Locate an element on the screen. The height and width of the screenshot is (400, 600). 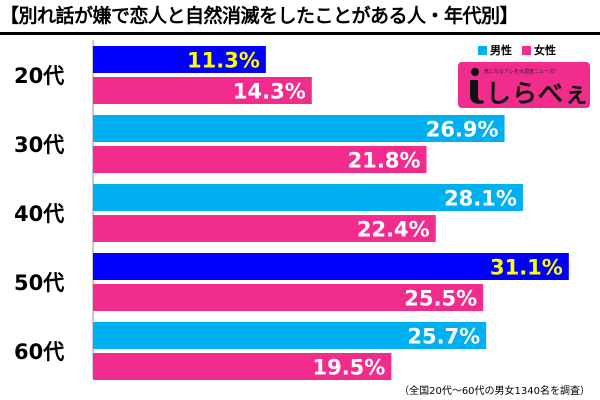
legend-item-male: 男性 is located at coordinates (495, 50).